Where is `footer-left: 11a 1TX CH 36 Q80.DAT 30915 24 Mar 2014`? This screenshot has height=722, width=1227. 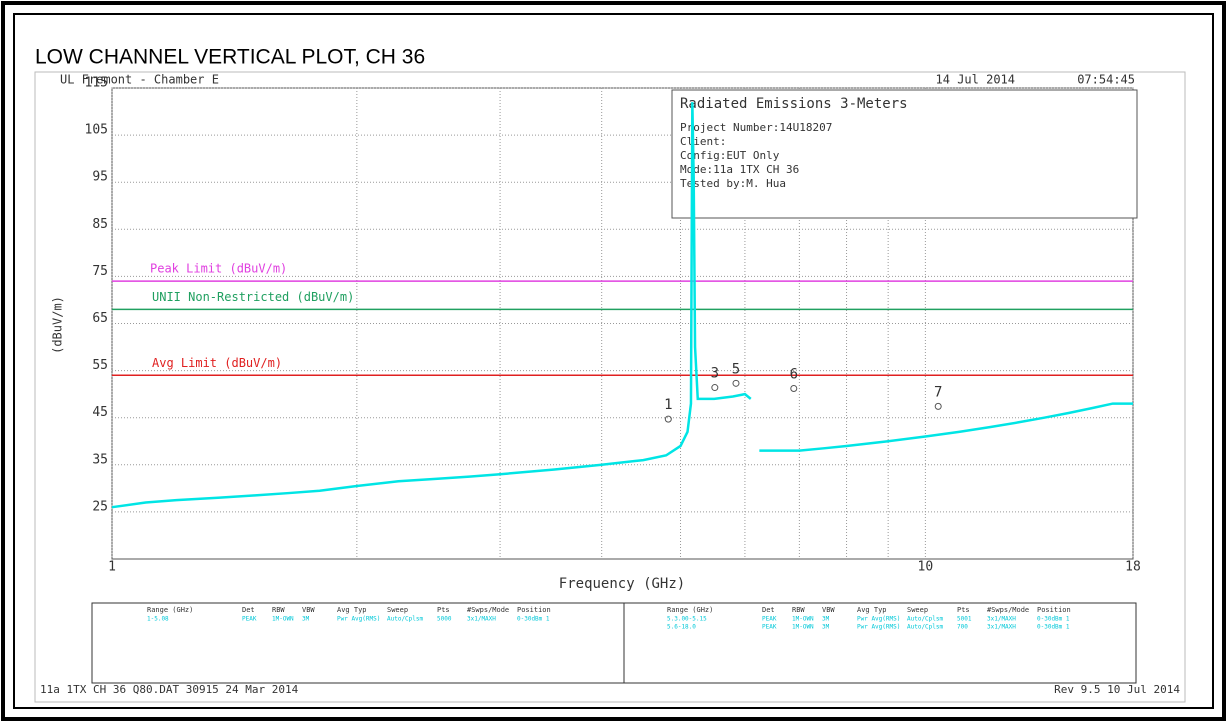 footer-left: 11a 1TX CH 36 Q80.DAT 30915 24 Mar 2014 is located at coordinates (169, 689).